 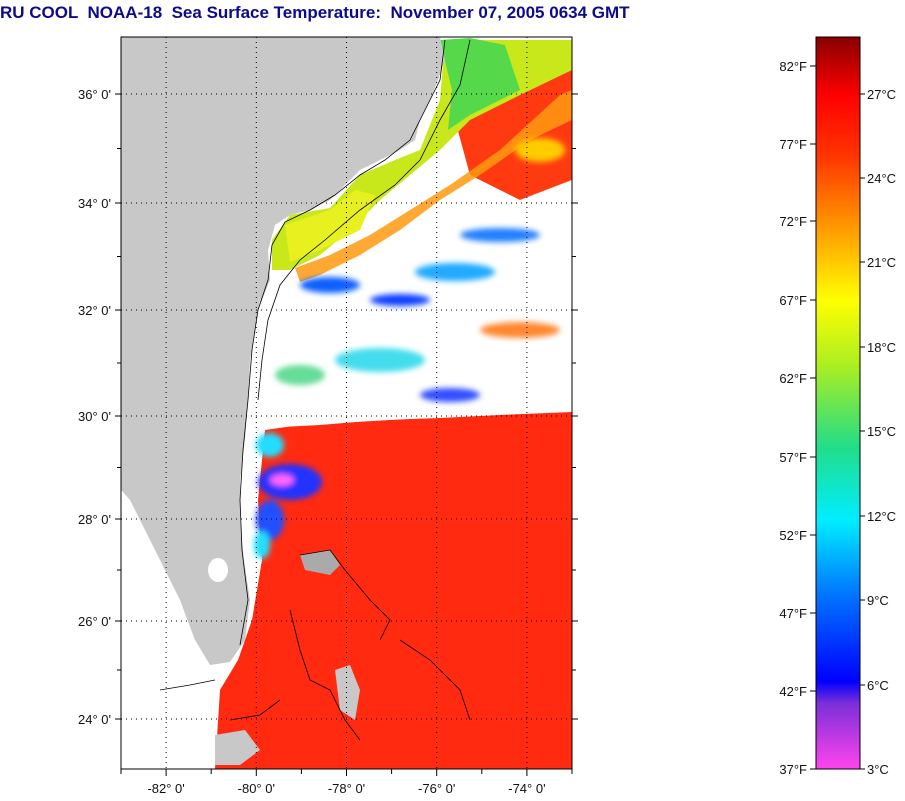 What do you see at coordinates (797, 418) in the screenshot?
I see `colorbar-fahrenheit-labels: 82°F 77°F 72°F 67°F 62°F 57°F 52°F 47°F 42°F 37°F` at bounding box center [797, 418].